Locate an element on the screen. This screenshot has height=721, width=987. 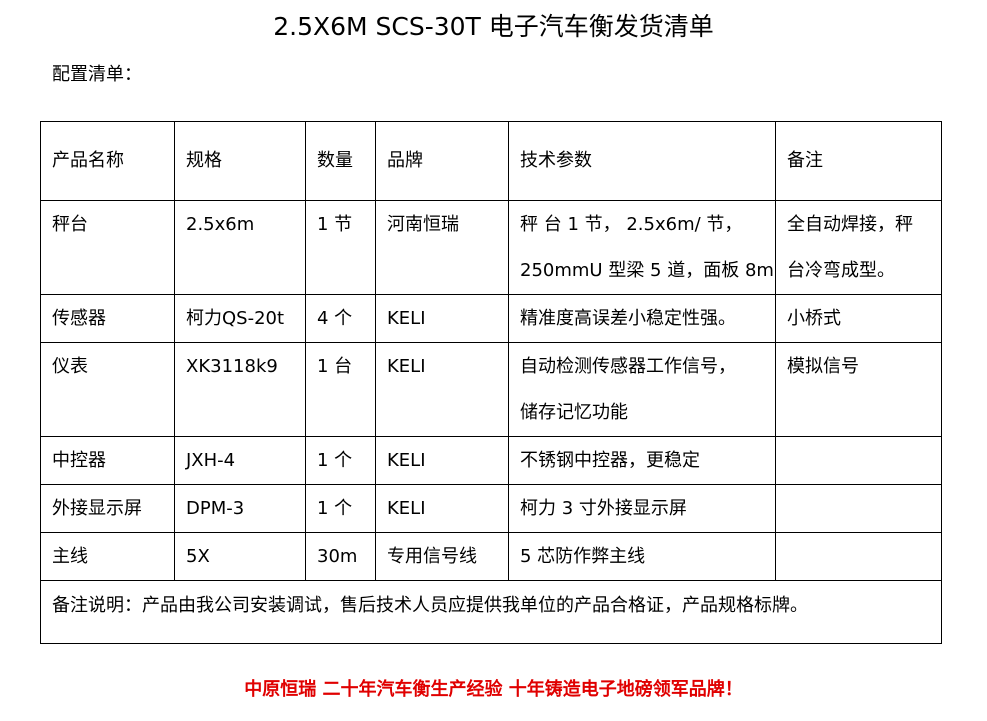
spec-cell: 2.5x6m is located at coordinates (240, 247).